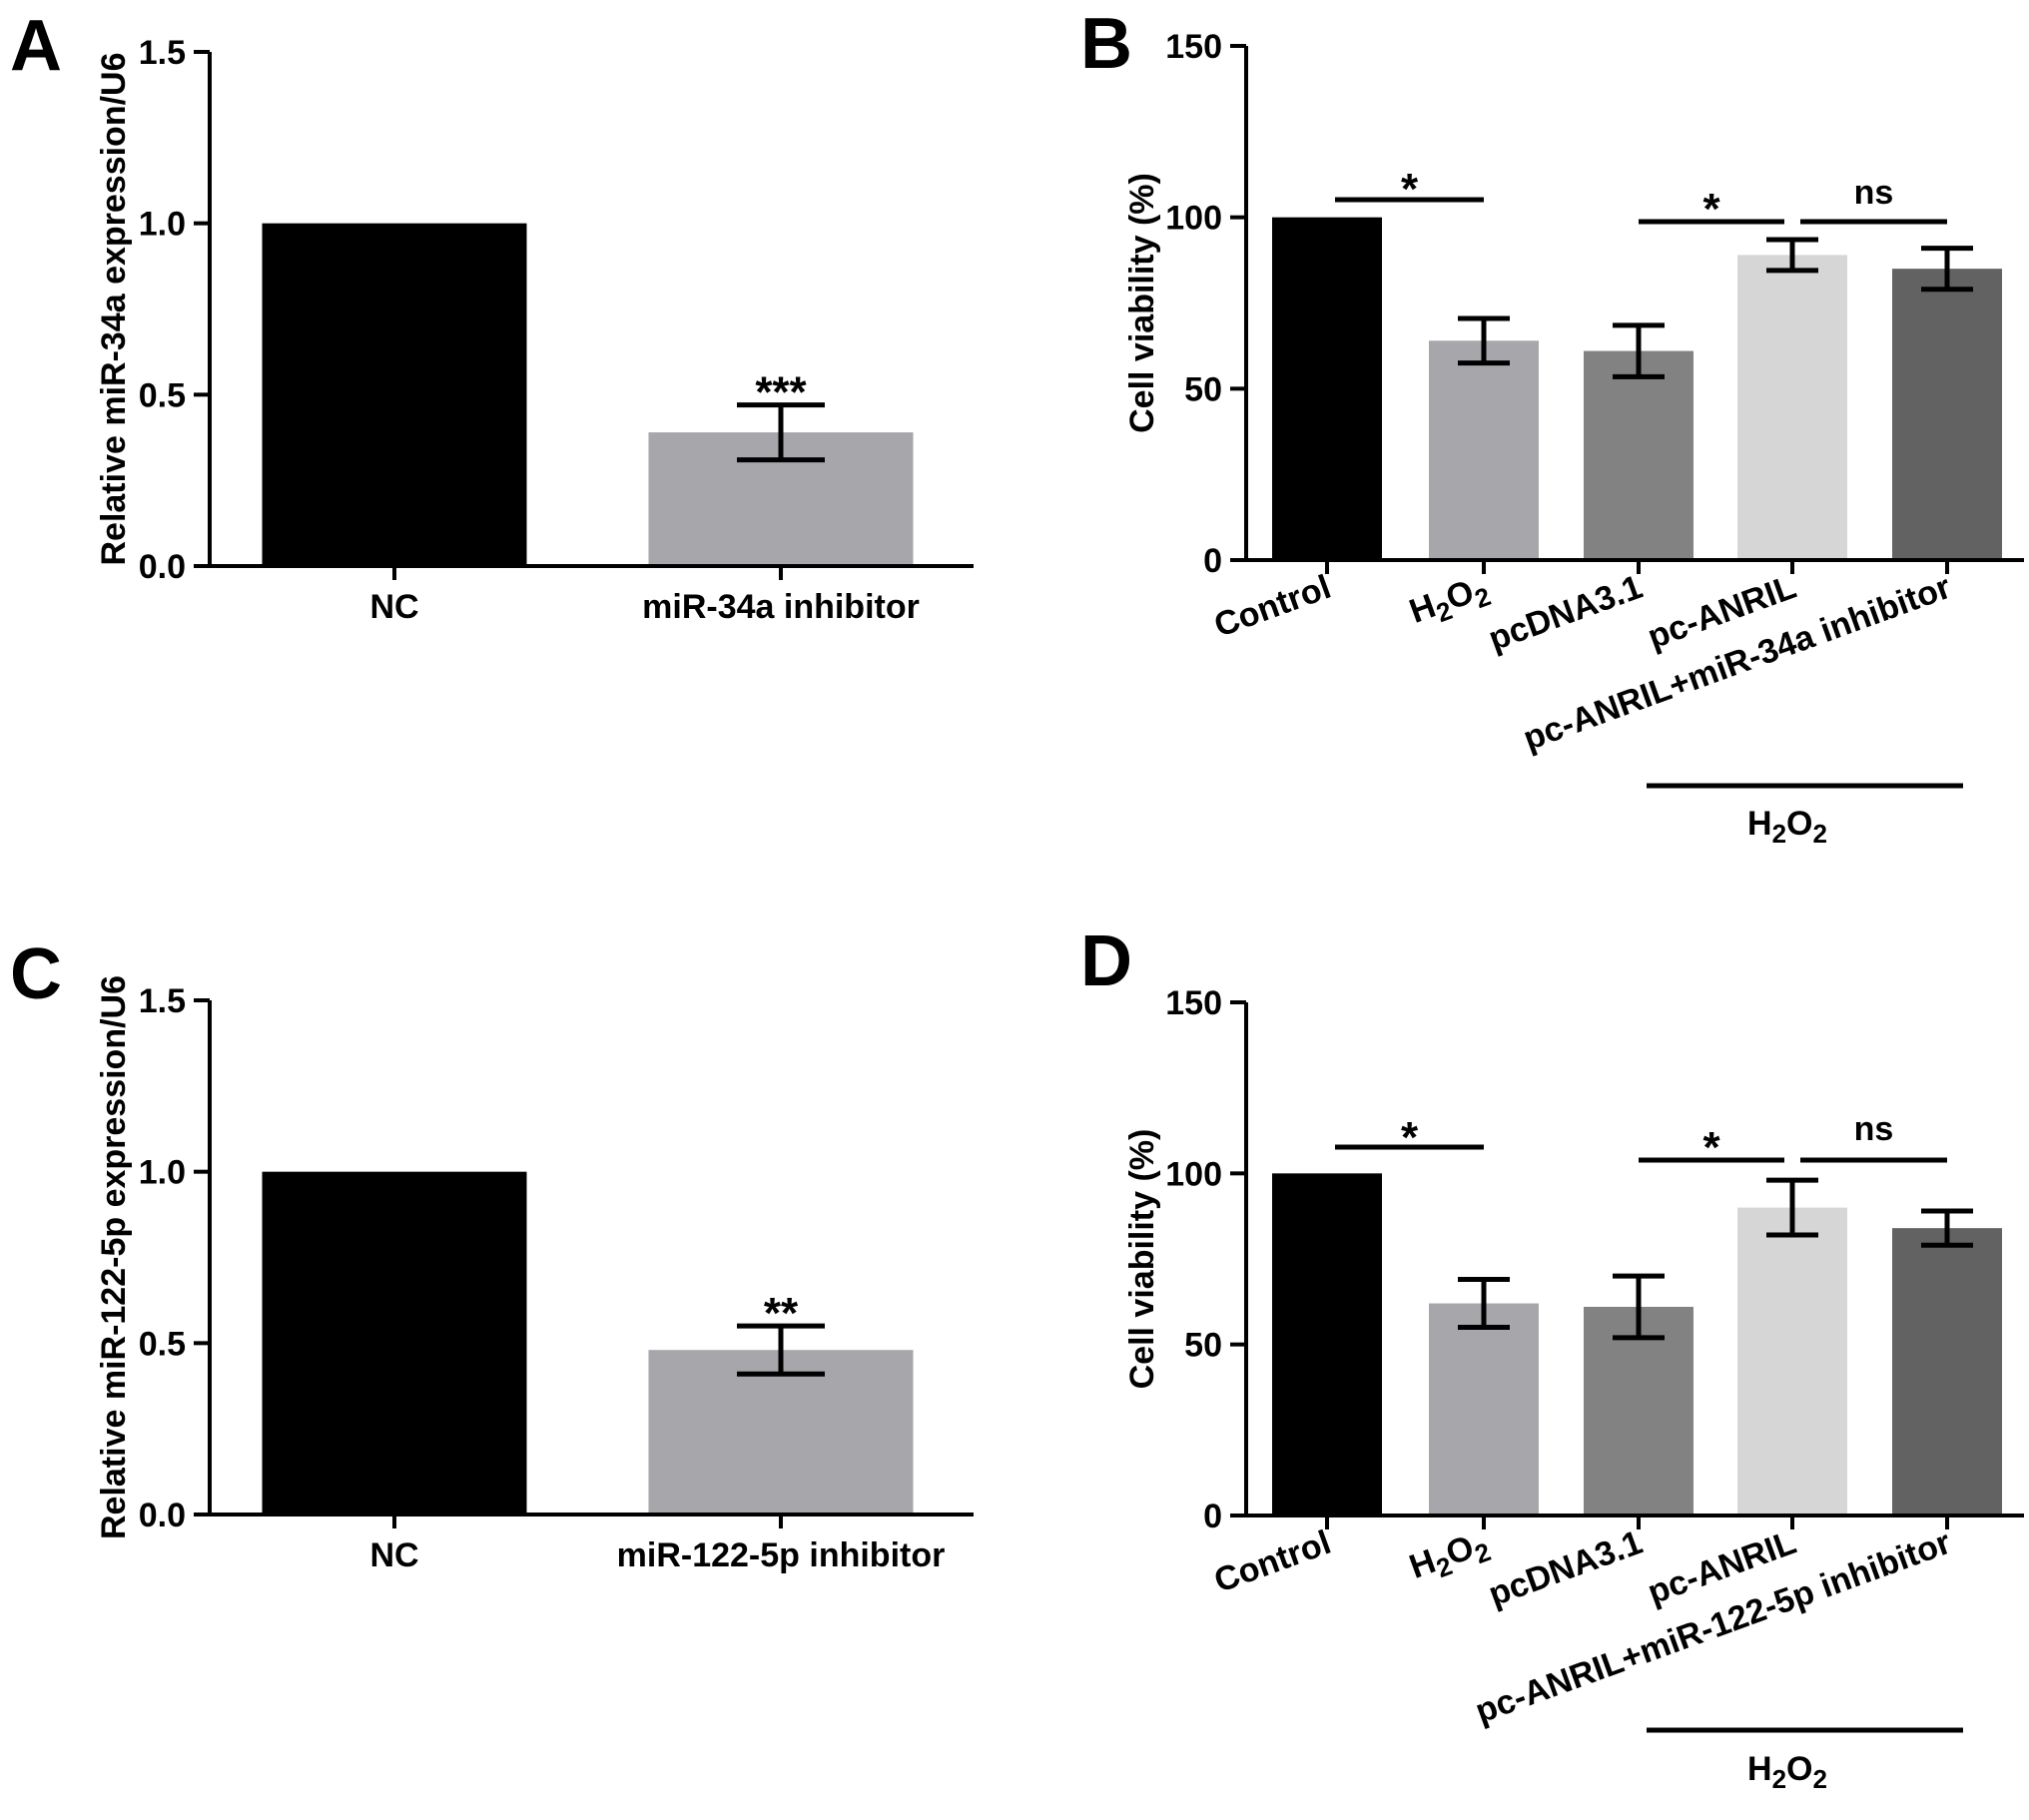 Image resolution: width=2029 pixels, height=1820 pixels. I want to click on panel-letter: C, so click(36, 974).